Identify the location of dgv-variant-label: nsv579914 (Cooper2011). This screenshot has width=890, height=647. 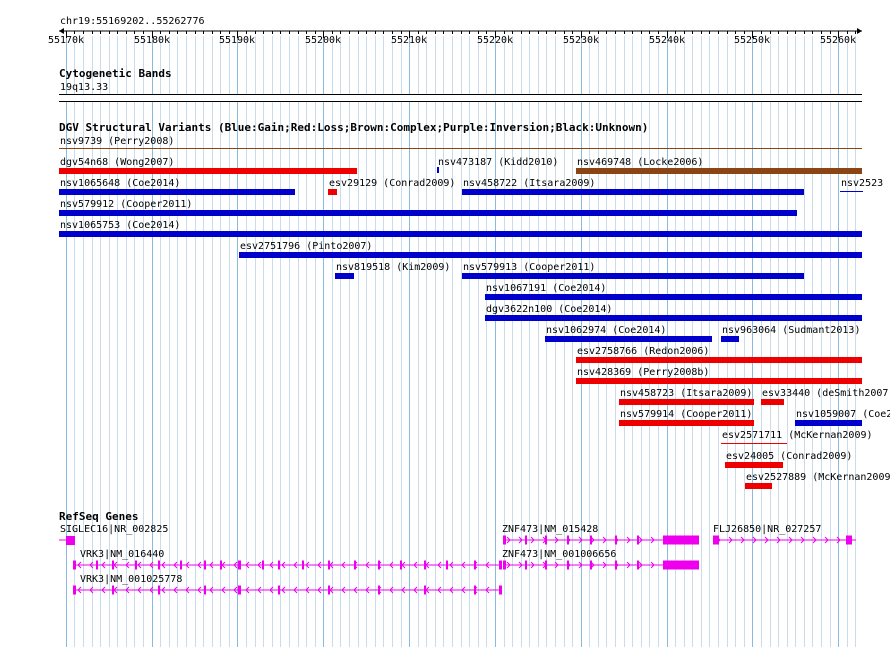
(686, 414).